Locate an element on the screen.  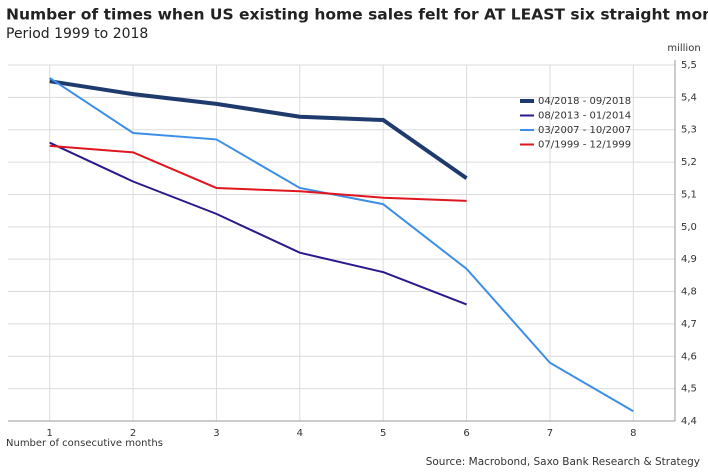
x-tick-label: 3 is located at coordinates (216, 433).